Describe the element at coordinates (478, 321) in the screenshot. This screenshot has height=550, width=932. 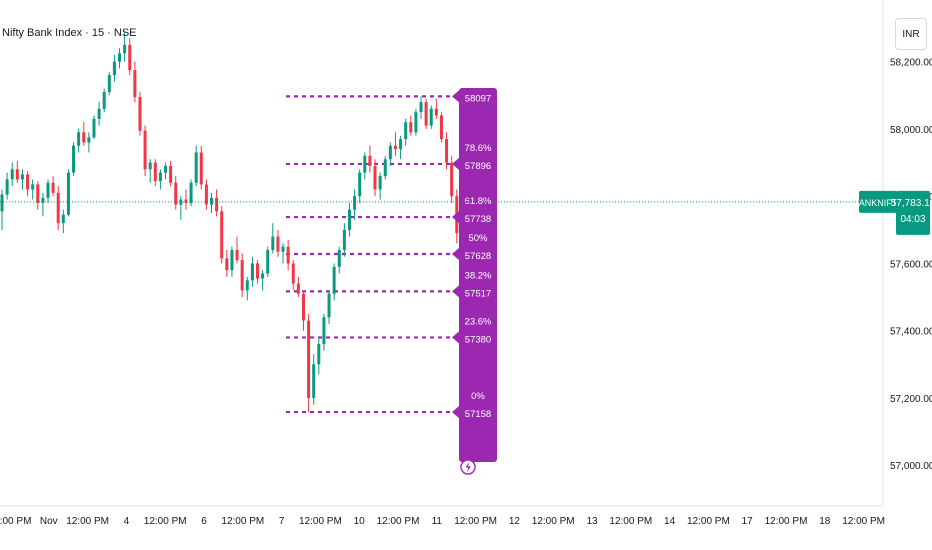
I see `fib-ratio-label: 23.6%` at that location.